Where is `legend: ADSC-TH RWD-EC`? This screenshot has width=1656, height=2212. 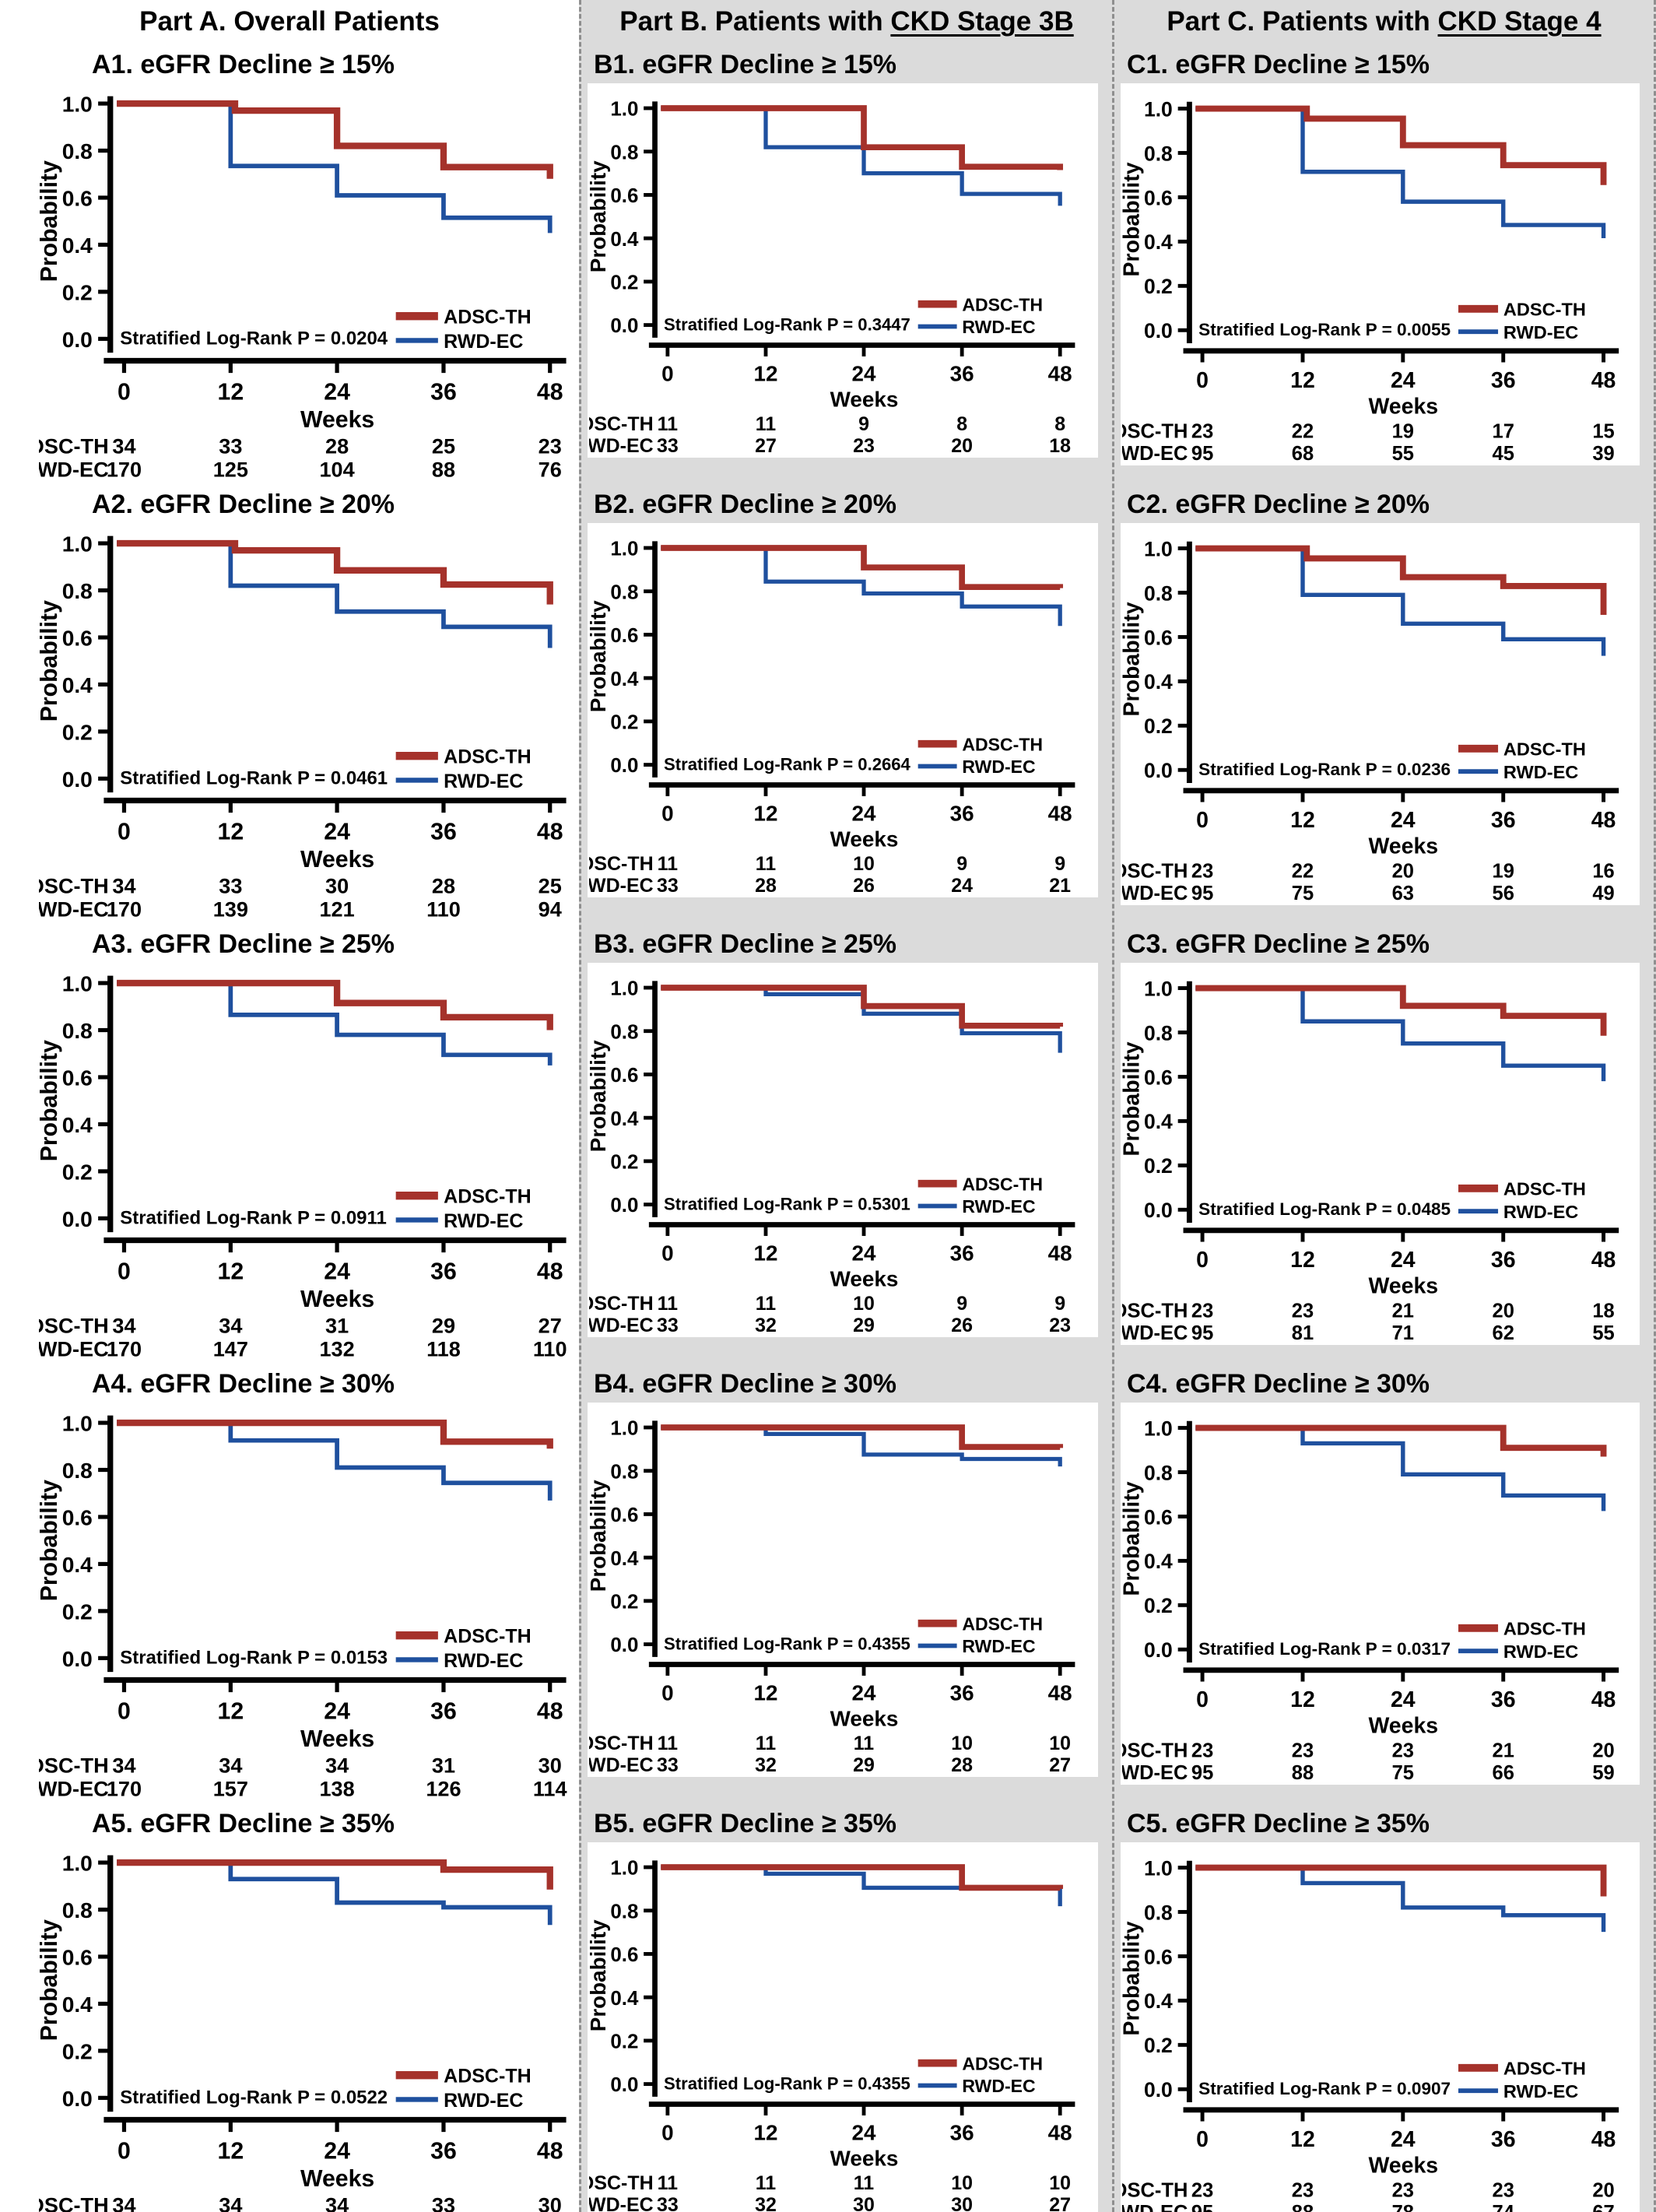
legend: ADSC-TH RWD-EC is located at coordinates (980, 315).